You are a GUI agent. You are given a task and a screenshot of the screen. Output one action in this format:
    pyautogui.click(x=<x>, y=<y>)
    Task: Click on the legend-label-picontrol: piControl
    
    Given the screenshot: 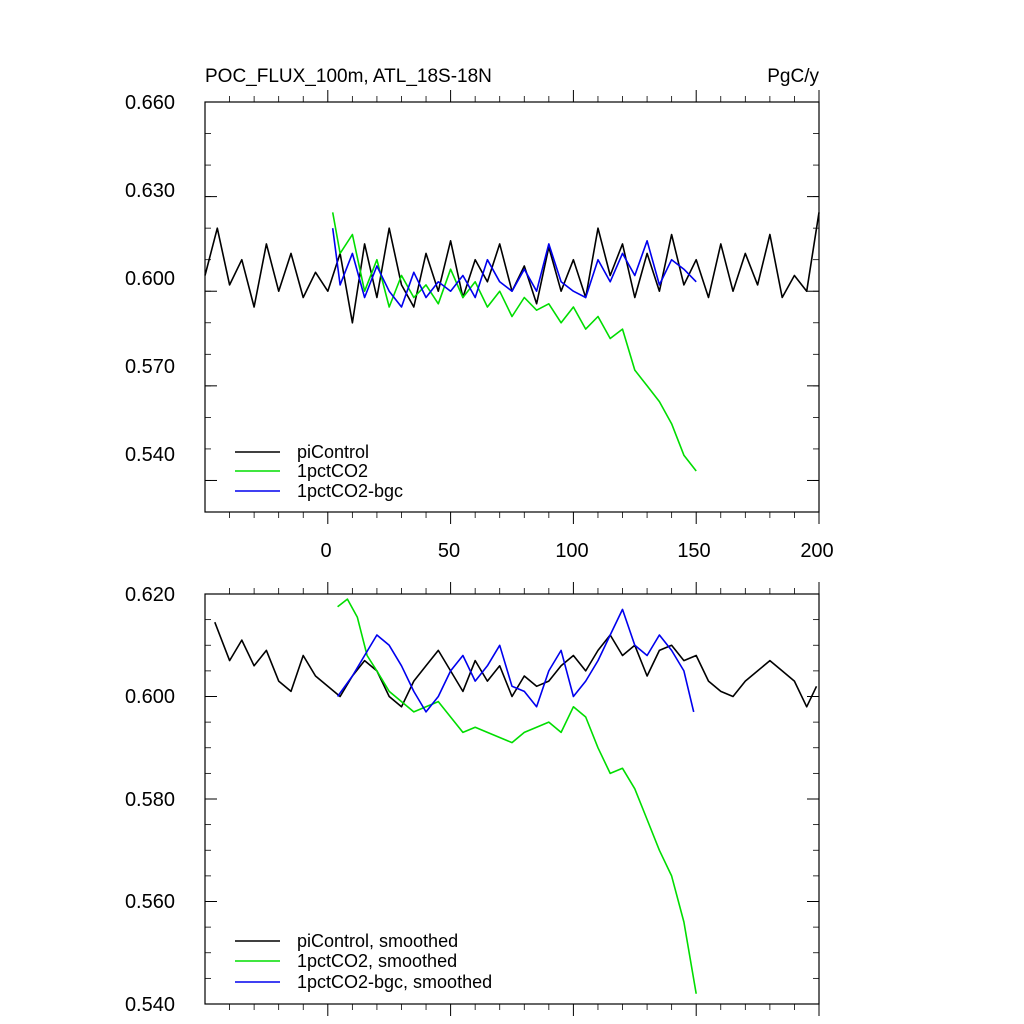 What is the action you would take?
    pyautogui.click(x=333, y=452)
    